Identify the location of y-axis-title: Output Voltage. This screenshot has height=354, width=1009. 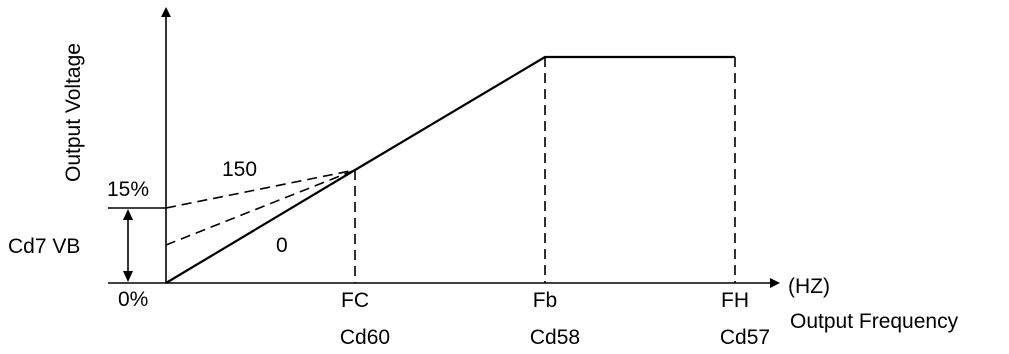
(73, 112).